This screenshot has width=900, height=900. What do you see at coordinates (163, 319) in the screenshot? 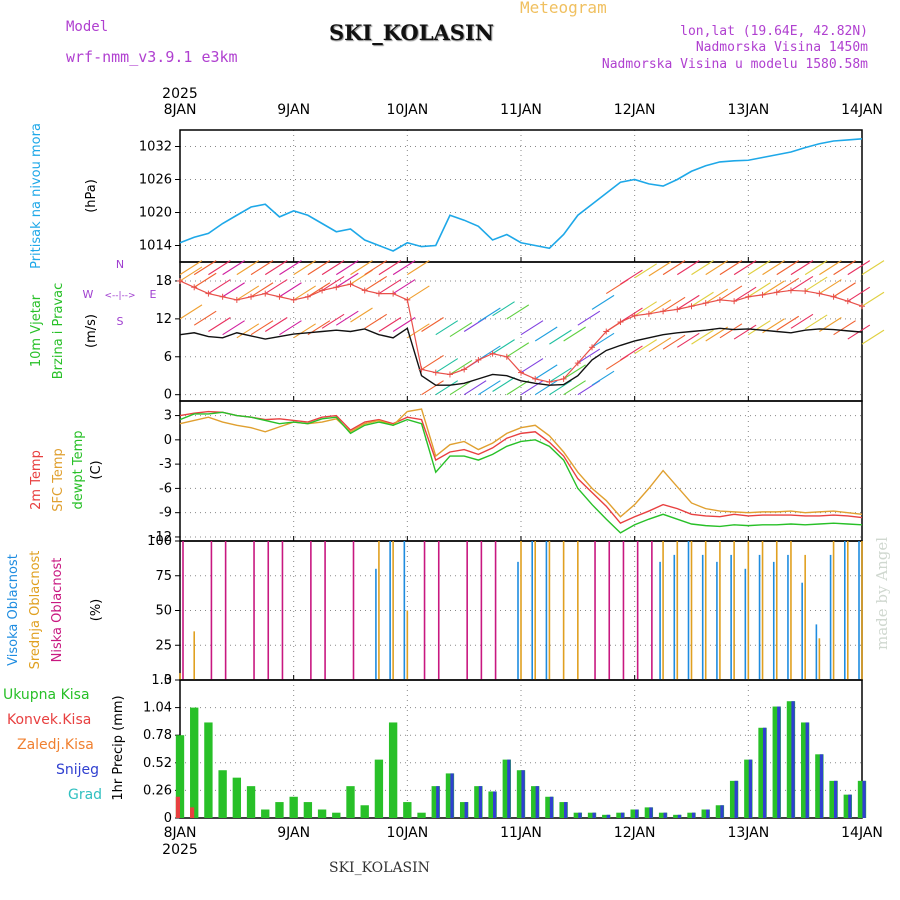
I see `y-tick-label: 12` at bounding box center [163, 319].